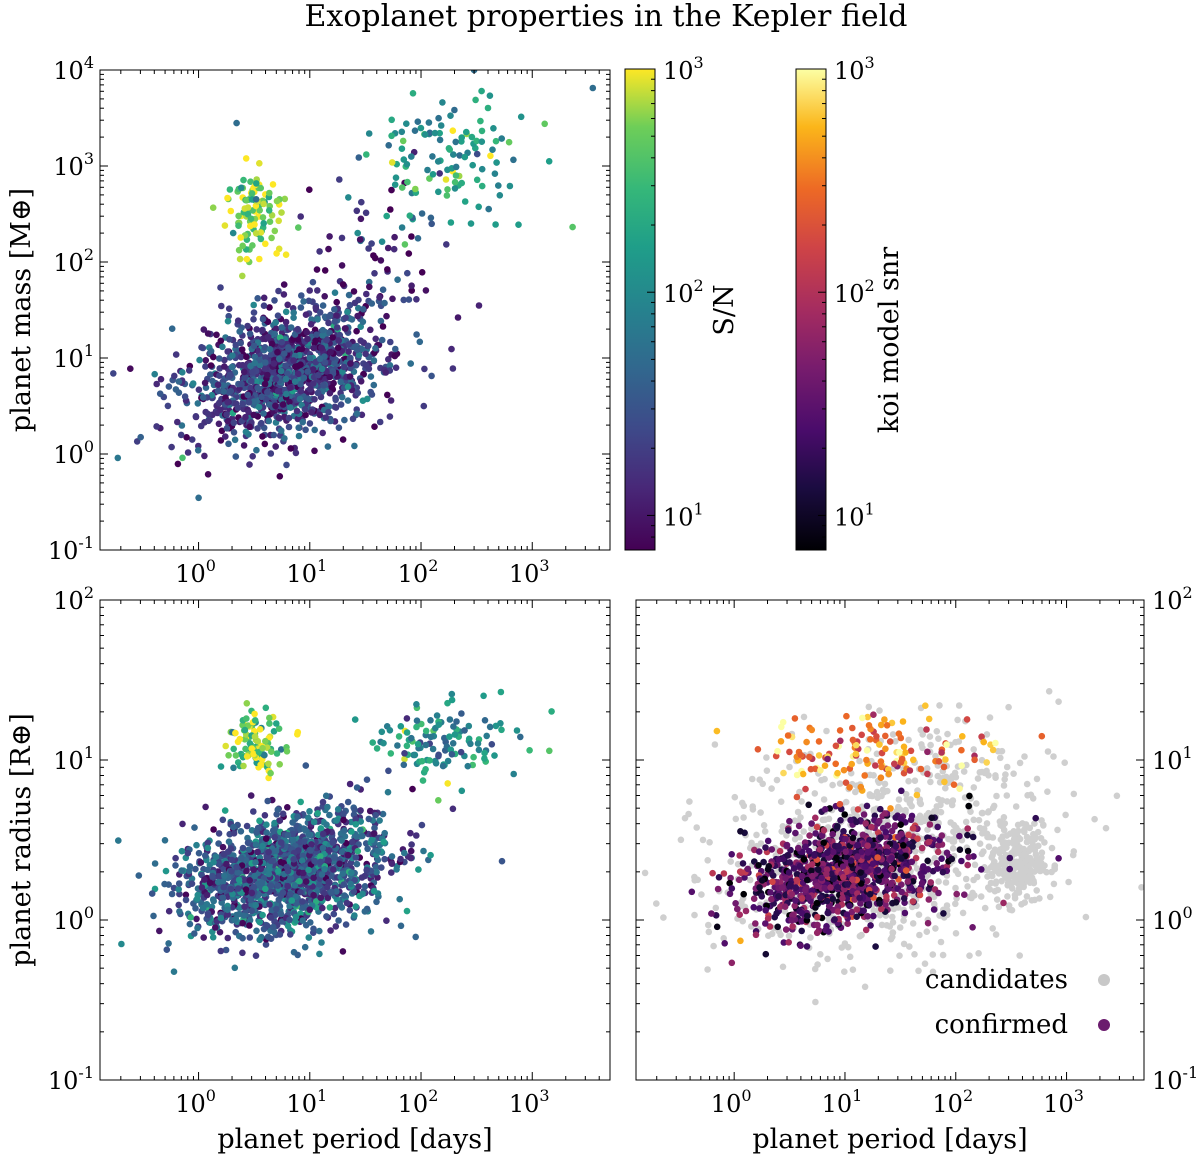 The width and height of the screenshot is (1200, 1154). What do you see at coordinates (418, 1102) in the screenshot?
I see `x-tick-label: 10²` at bounding box center [418, 1102].